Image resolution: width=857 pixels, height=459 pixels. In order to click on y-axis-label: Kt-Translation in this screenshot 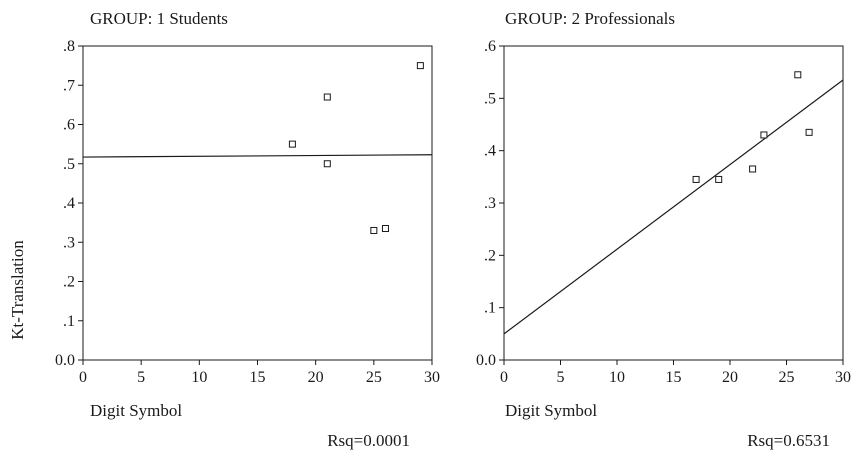, I will do `click(17, 290)`.